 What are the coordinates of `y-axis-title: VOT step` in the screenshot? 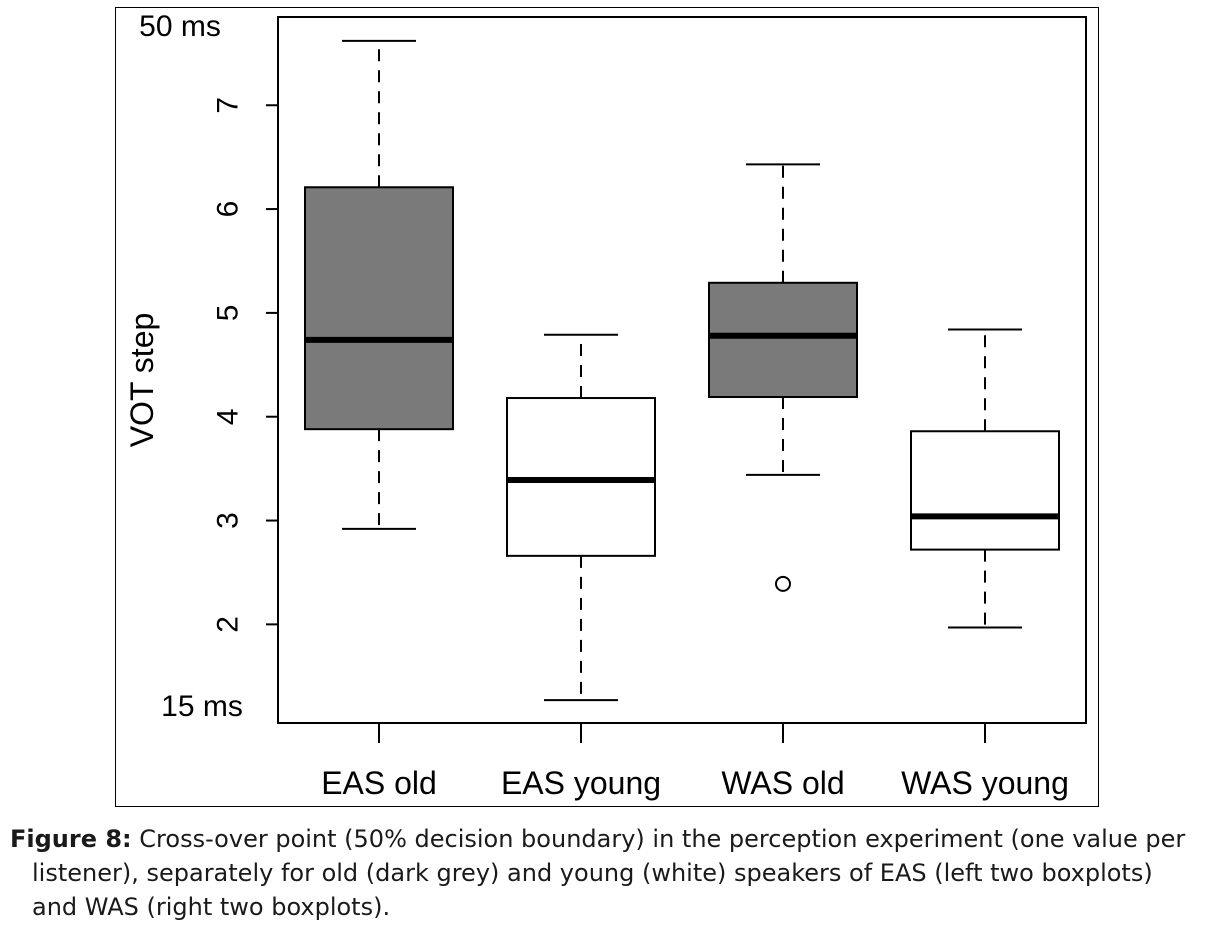 It's located at (142, 380).